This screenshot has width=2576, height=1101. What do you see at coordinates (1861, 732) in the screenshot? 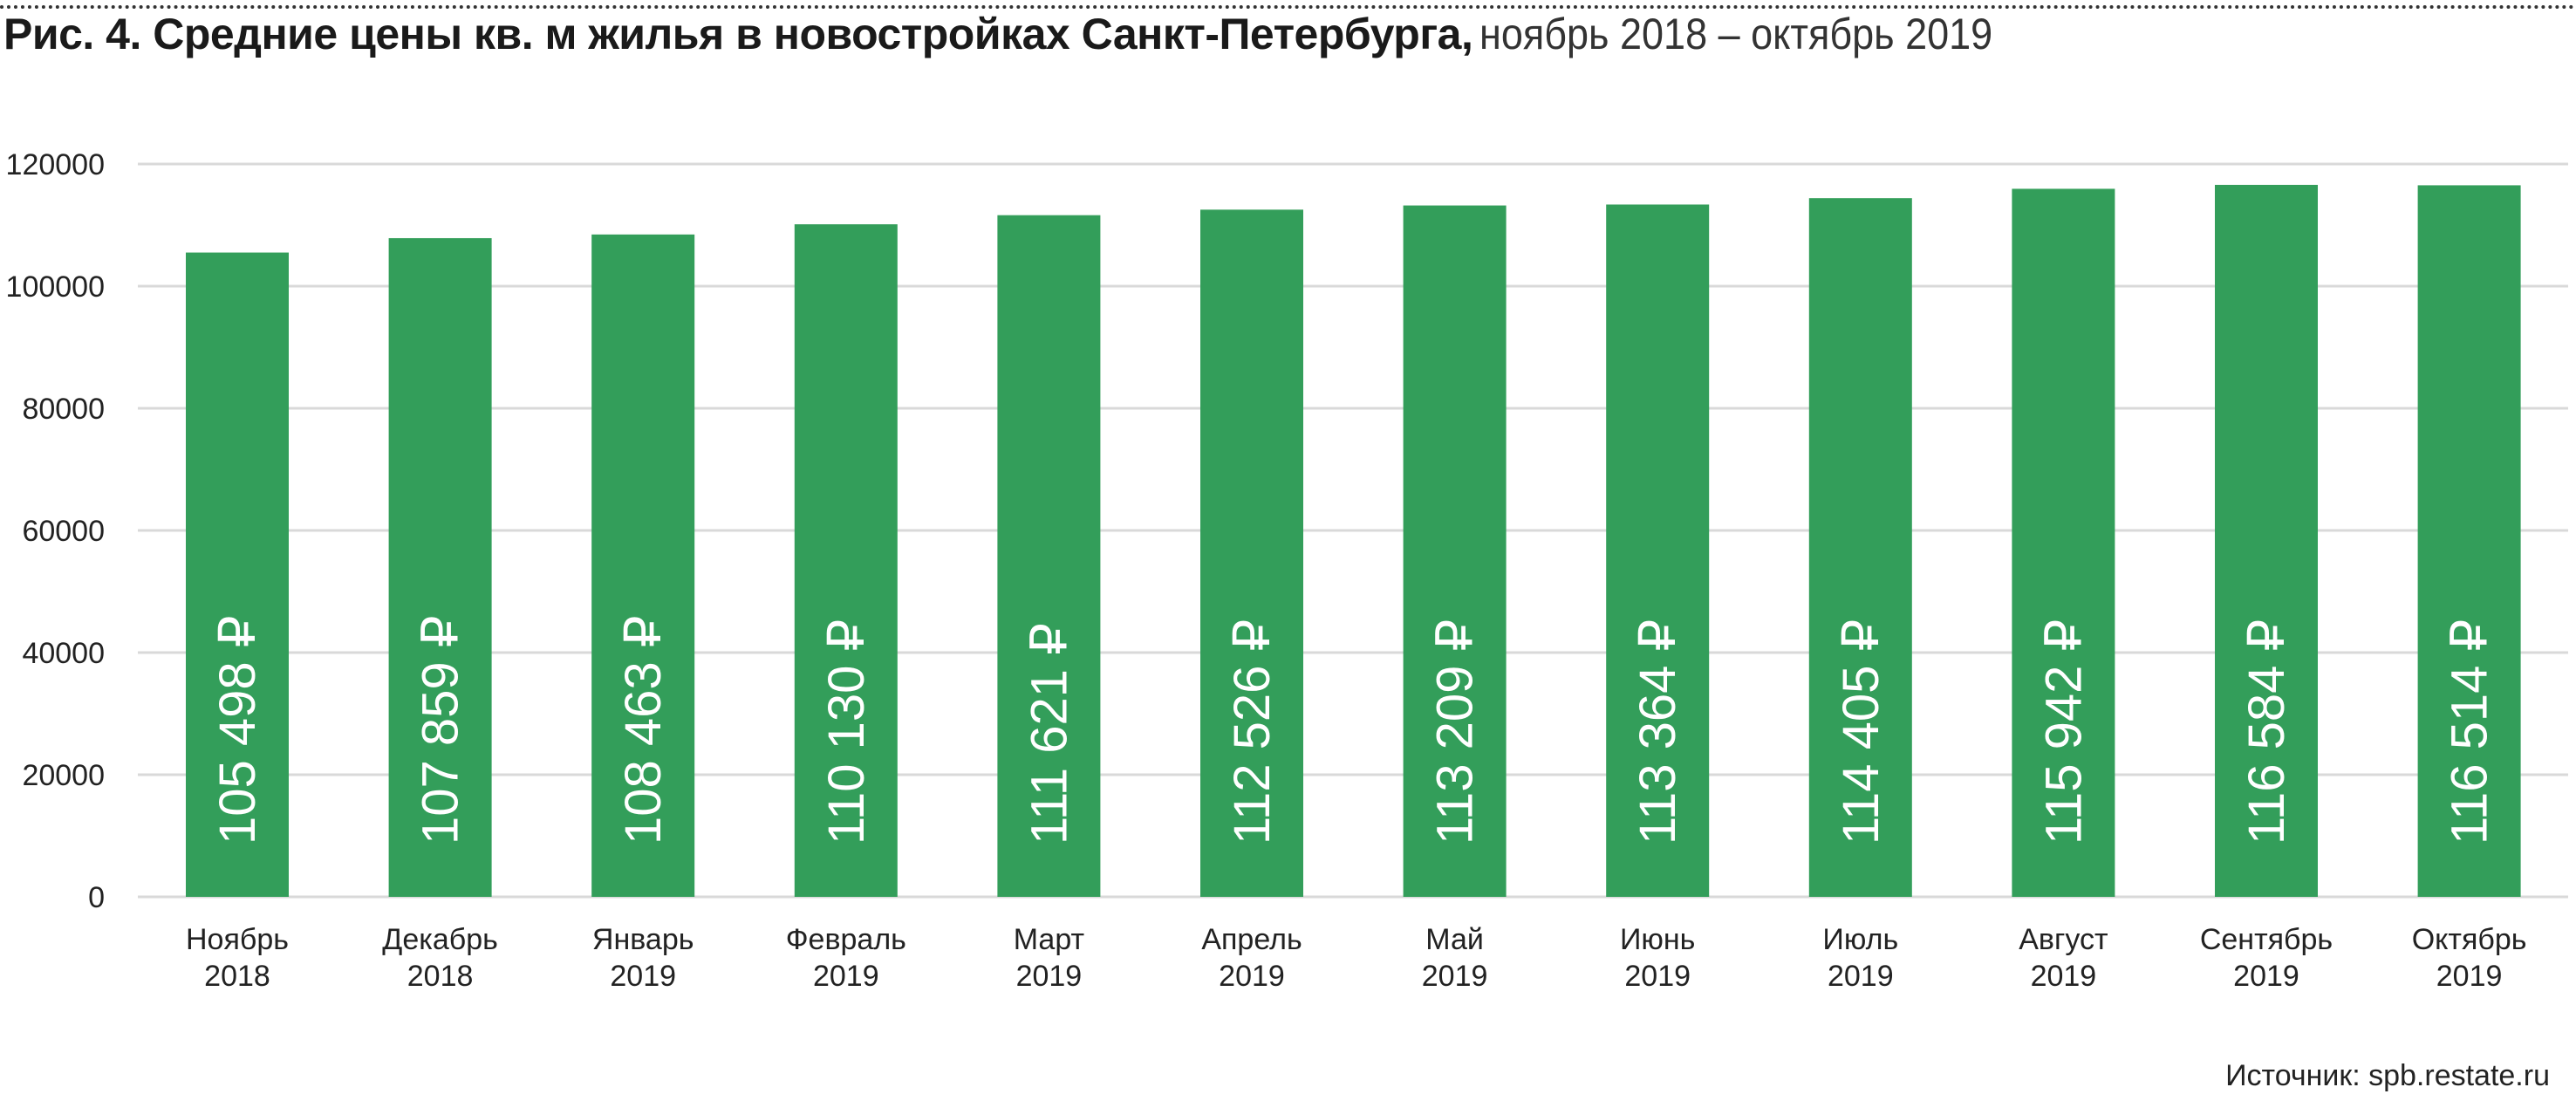
I see `bar-data-label: 114 405 ₽` at bounding box center [1861, 732].